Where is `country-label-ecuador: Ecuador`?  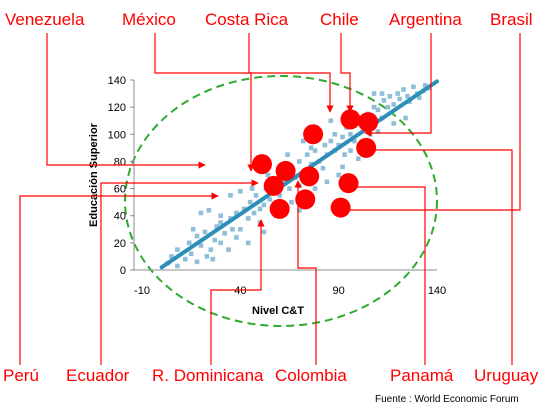
country-label-ecuador: Ecuador is located at coordinates (98, 375).